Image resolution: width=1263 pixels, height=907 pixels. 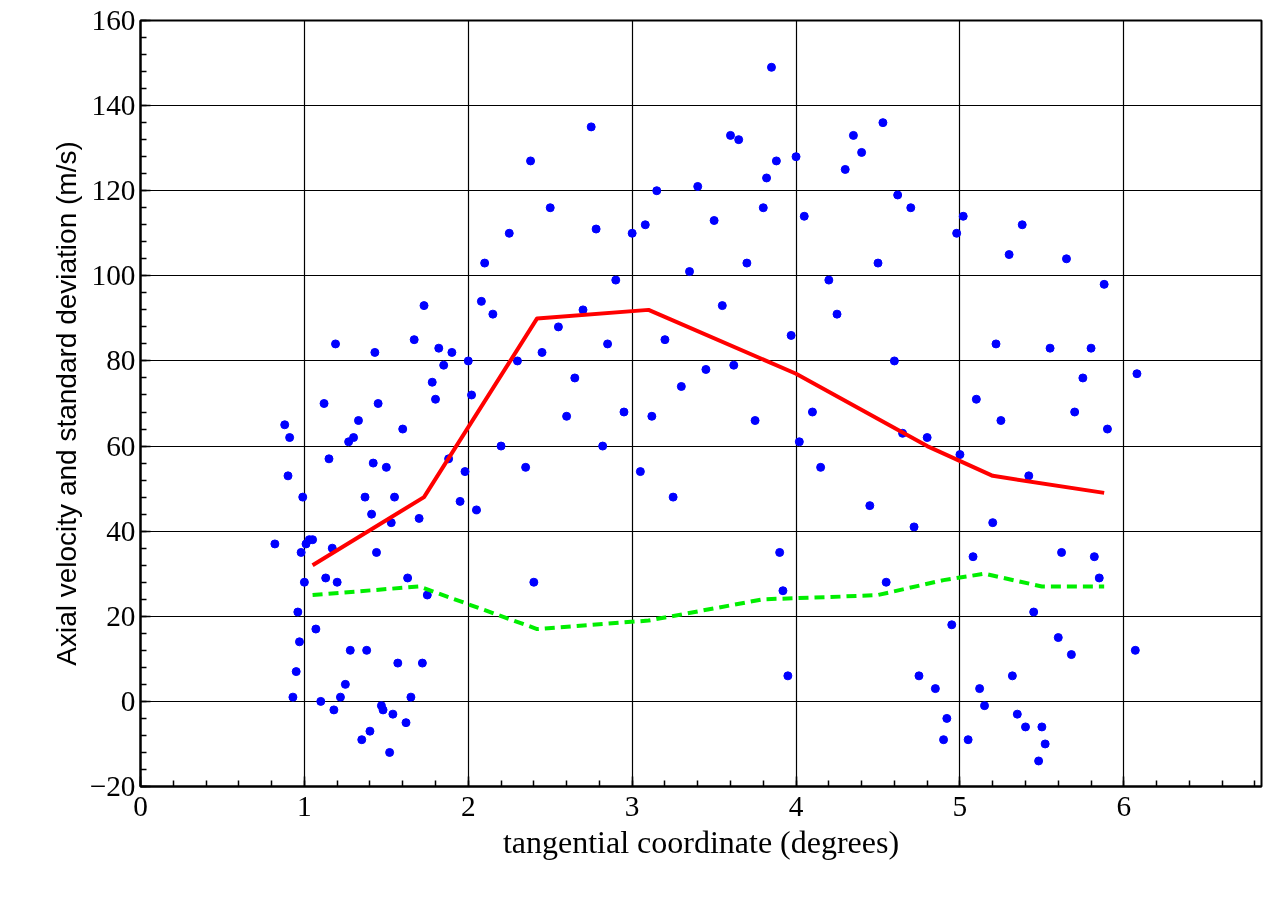 I want to click on y-axis-title: Axial velocity and standard deviation (m/s), so click(x=66, y=403).